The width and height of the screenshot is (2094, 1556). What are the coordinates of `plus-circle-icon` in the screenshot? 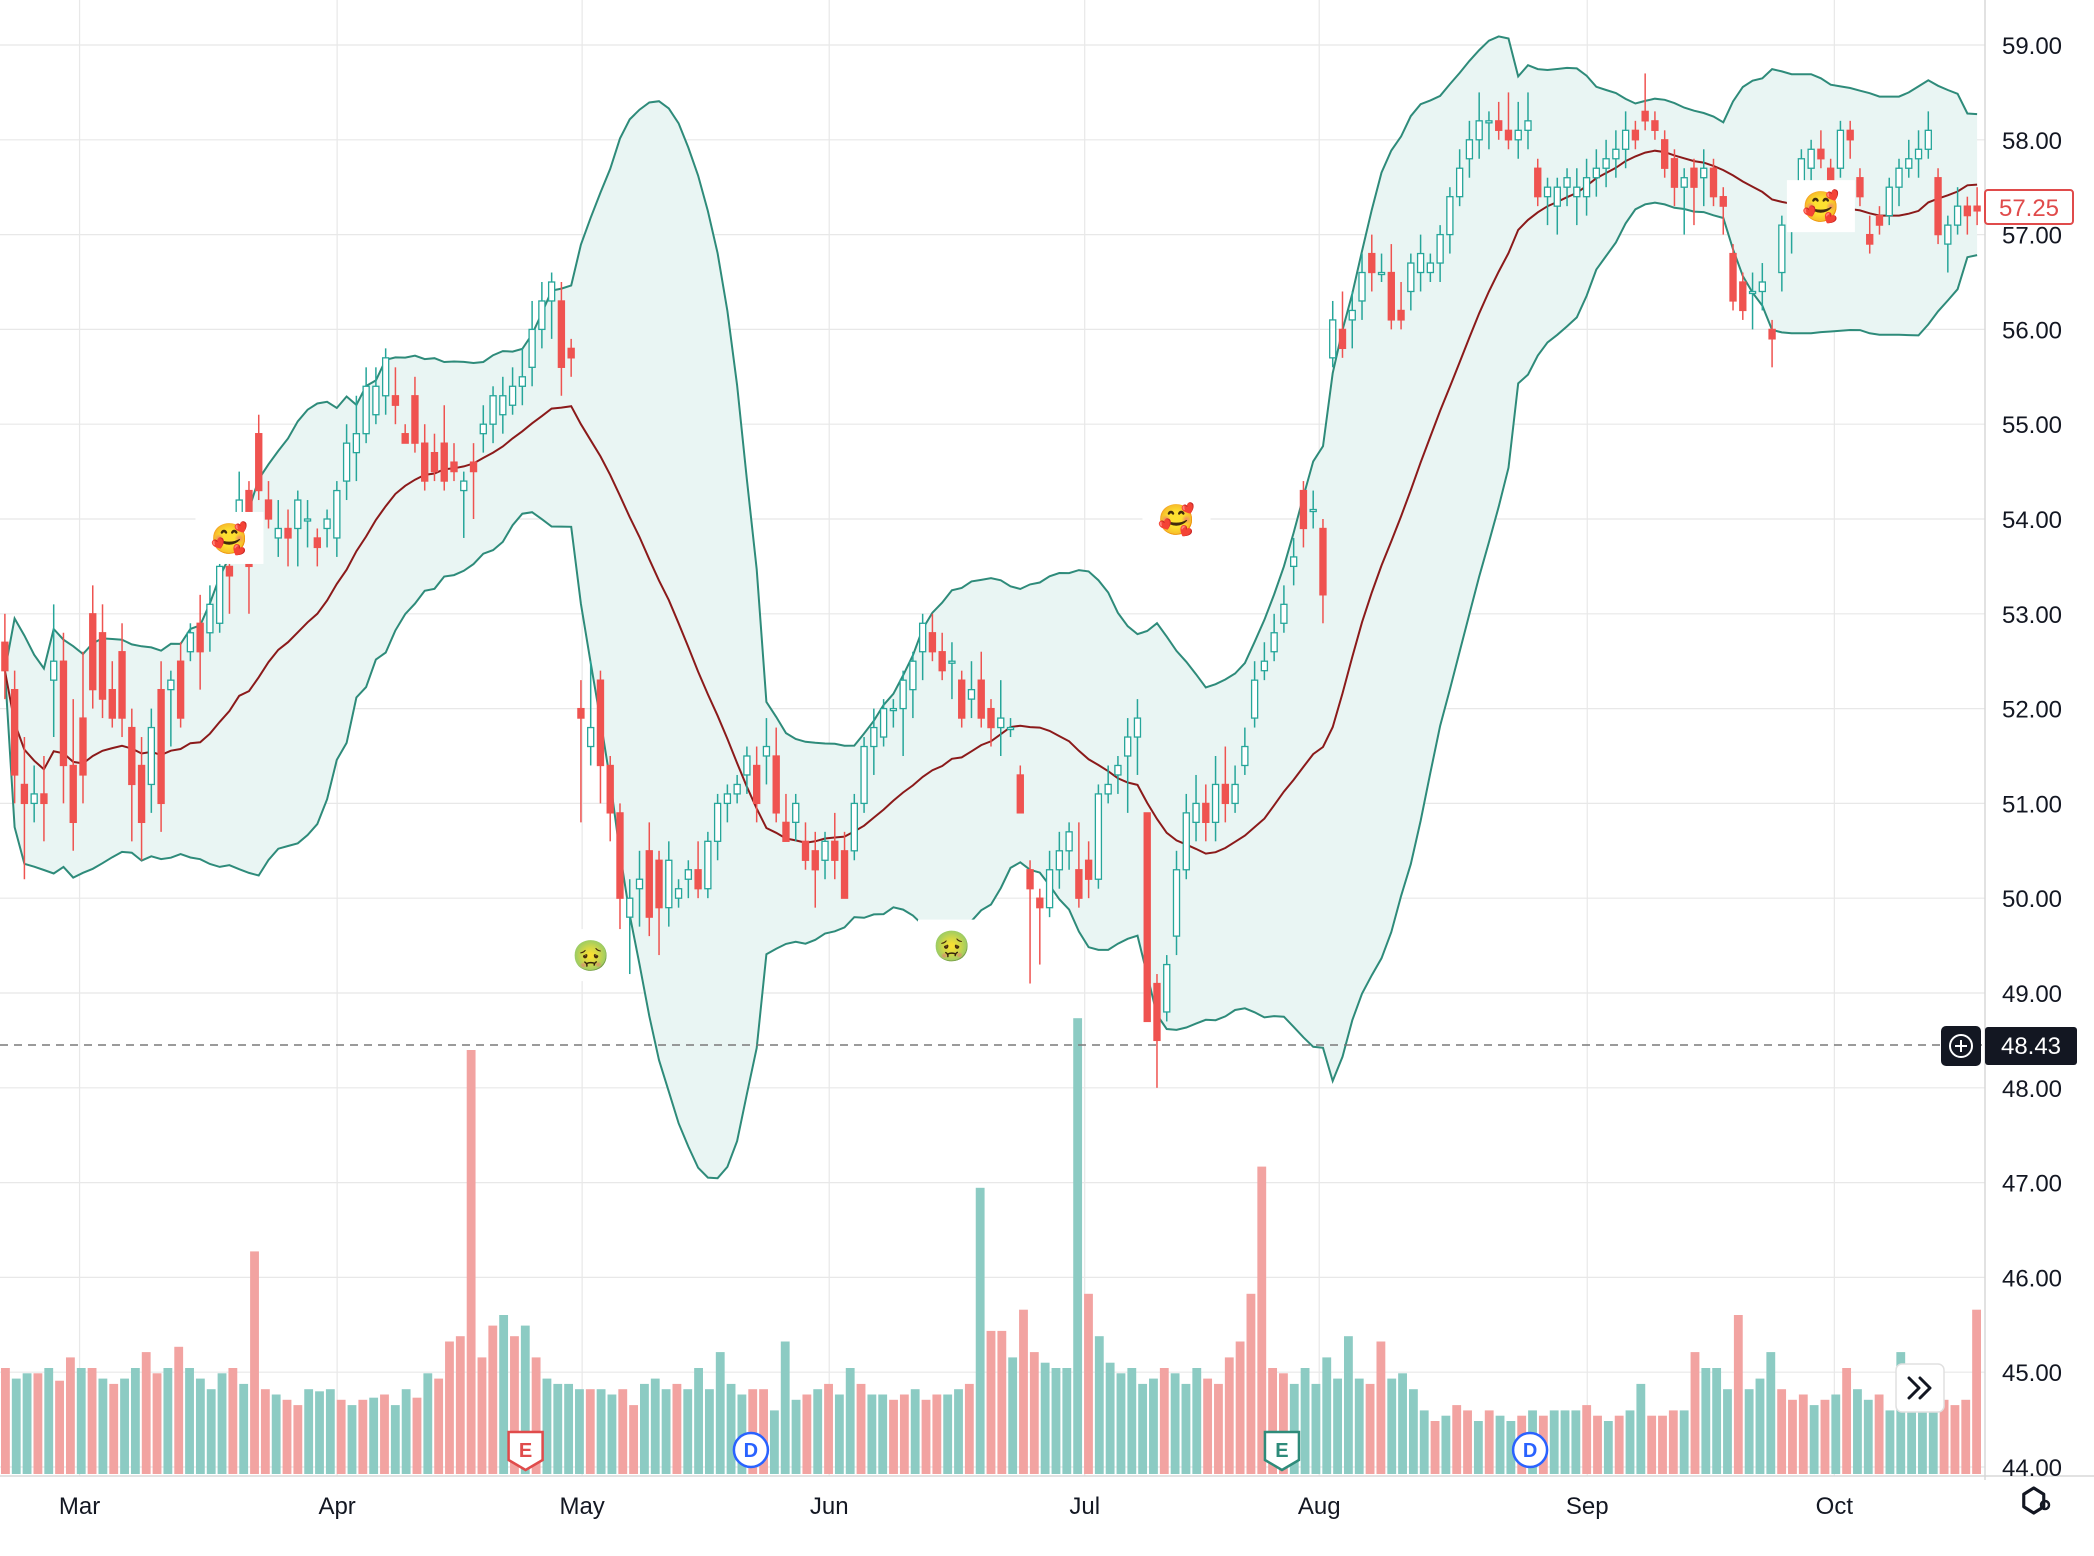 It's located at (1961, 1046).